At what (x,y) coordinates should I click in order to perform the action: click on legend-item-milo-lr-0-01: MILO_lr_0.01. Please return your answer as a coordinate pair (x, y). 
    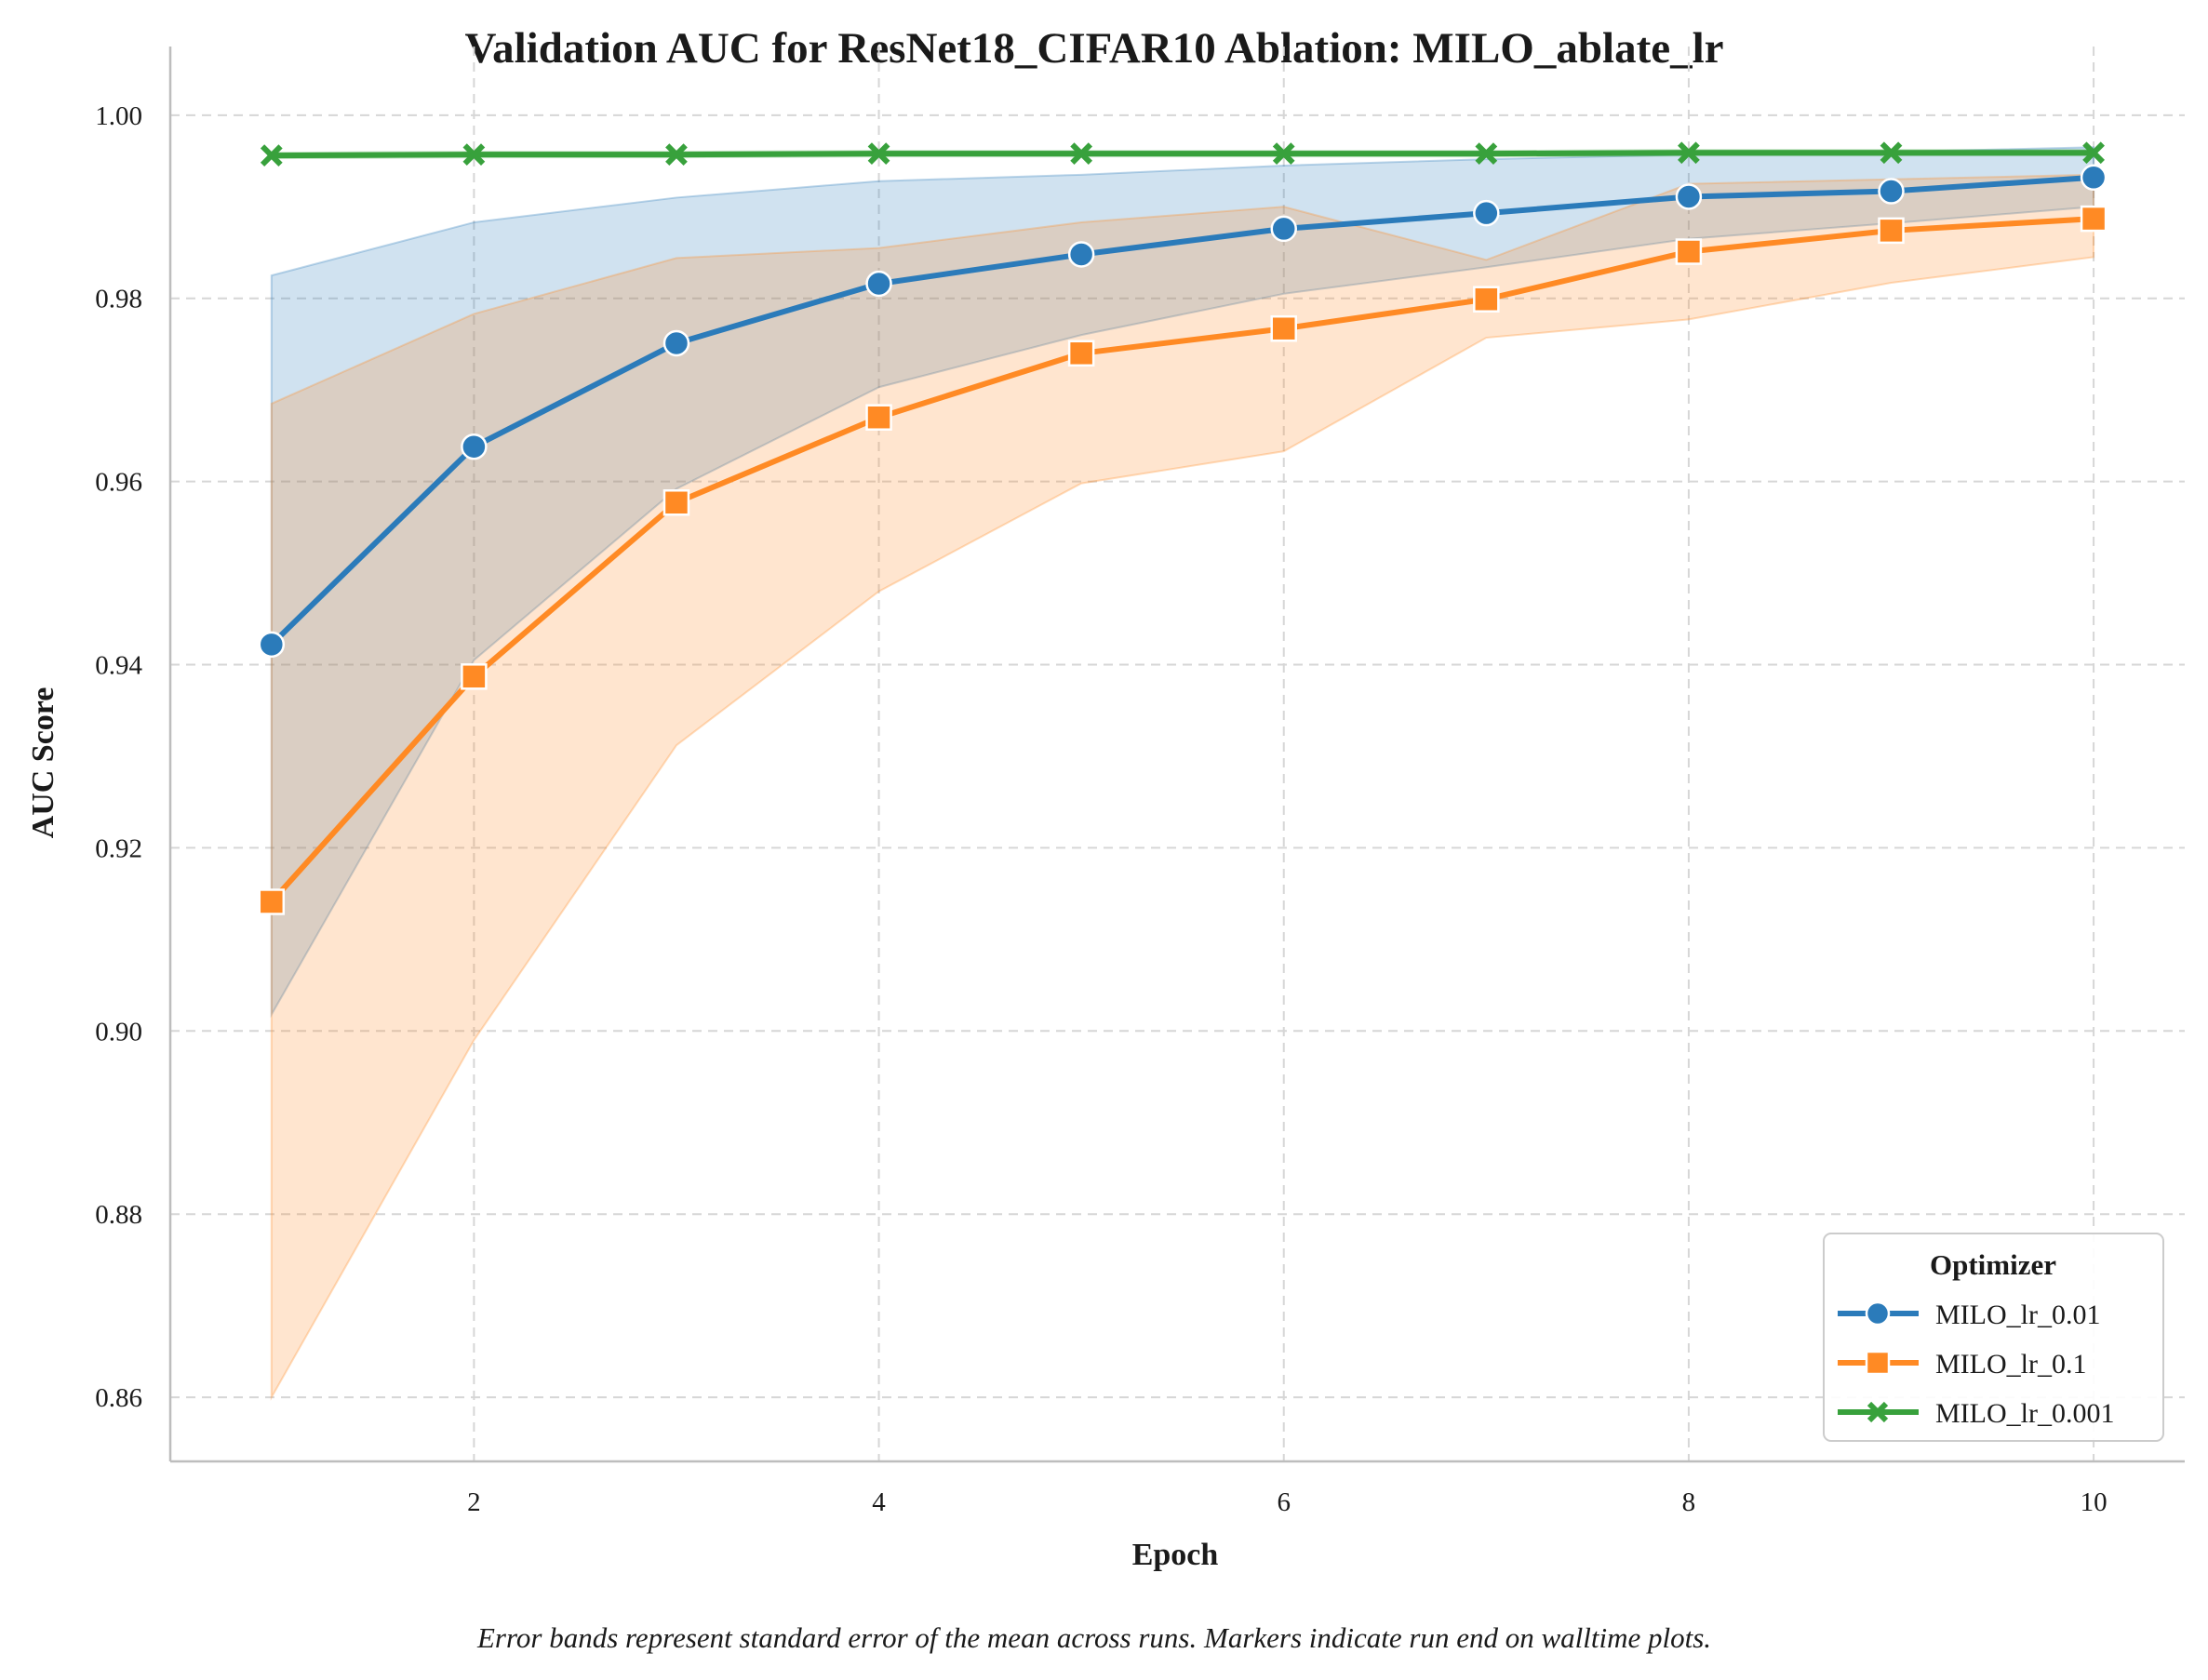
    Looking at the image, I should click on (1969, 1315).